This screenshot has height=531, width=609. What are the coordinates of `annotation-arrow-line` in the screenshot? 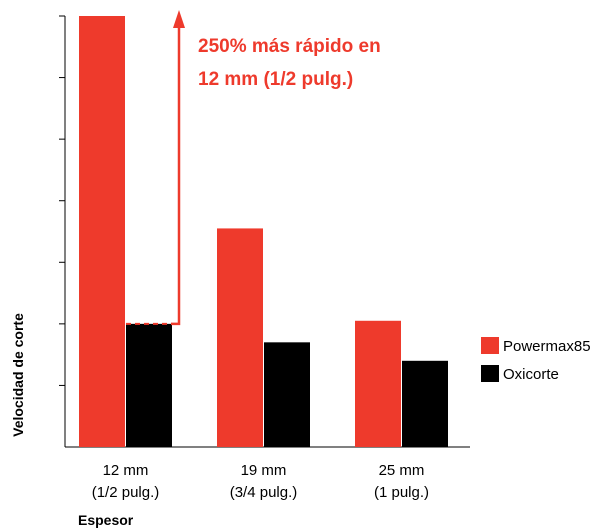 It's located at (175, 176).